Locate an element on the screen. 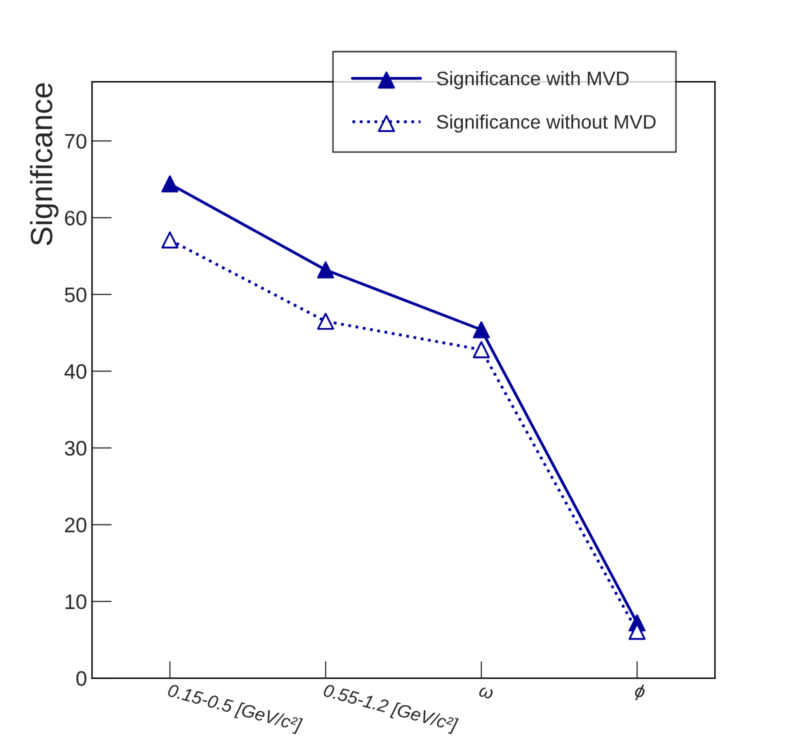 The height and width of the screenshot is (751, 790). y-tick-label: 40 is located at coordinates (75, 371).